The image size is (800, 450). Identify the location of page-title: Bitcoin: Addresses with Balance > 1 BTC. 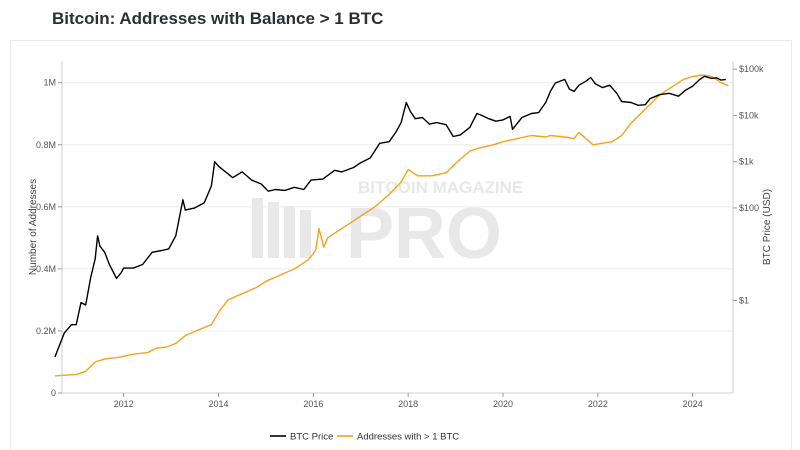
(218, 18).